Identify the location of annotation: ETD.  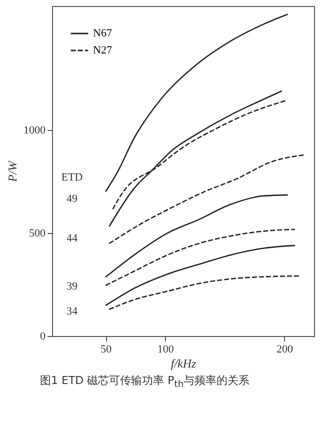
(72, 178).